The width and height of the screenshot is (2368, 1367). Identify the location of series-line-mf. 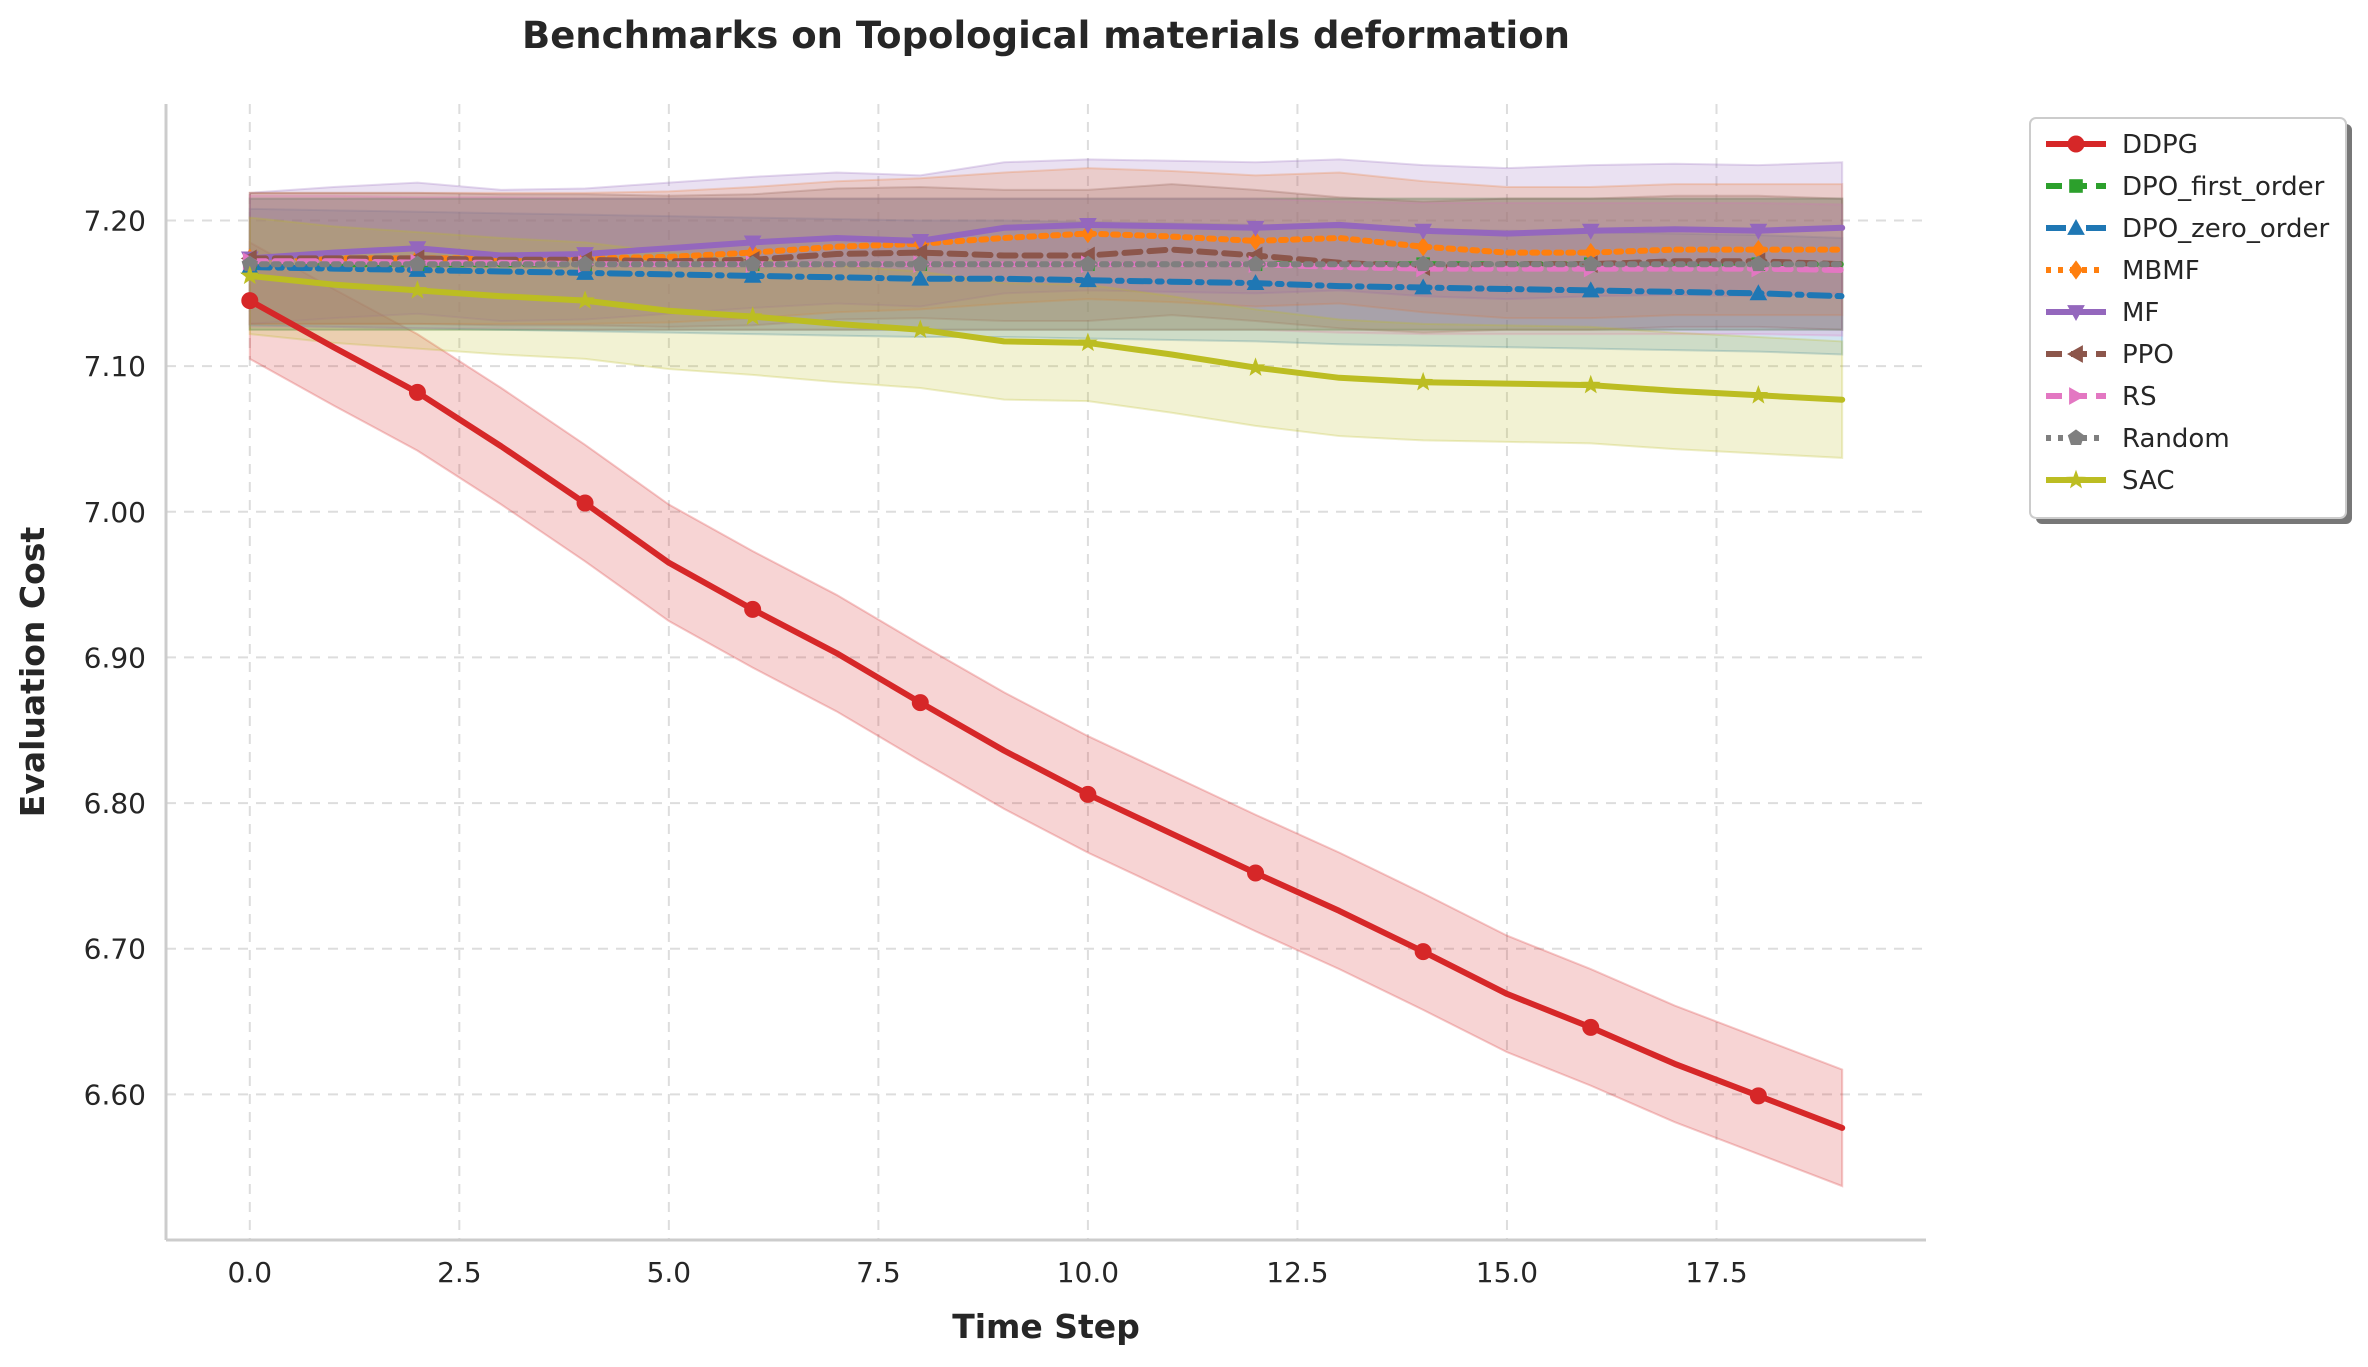
(1046, 241).